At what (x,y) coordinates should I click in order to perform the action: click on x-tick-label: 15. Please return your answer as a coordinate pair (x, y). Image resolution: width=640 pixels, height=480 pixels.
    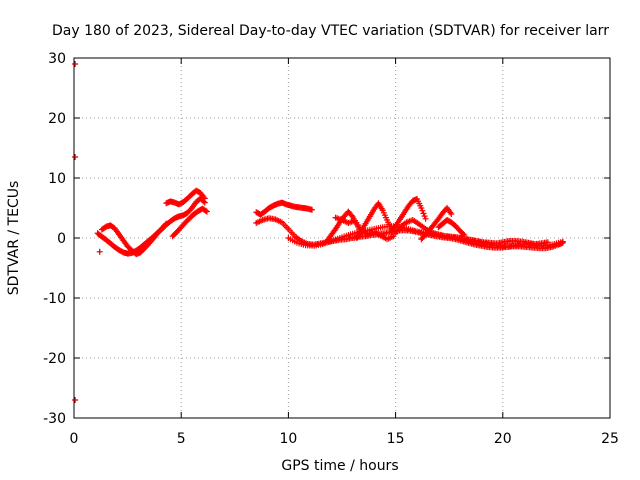
    Looking at the image, I should click on (396, 439).